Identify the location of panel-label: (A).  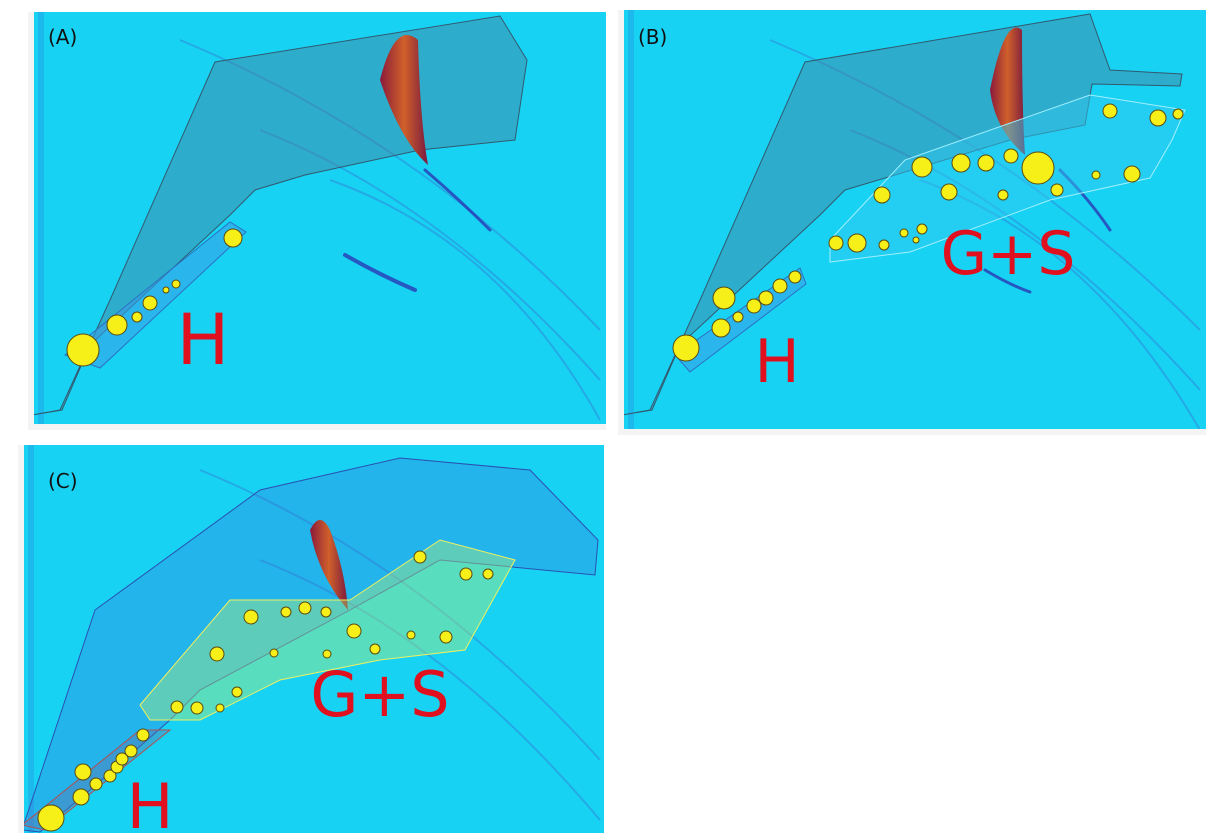
(62, 37).